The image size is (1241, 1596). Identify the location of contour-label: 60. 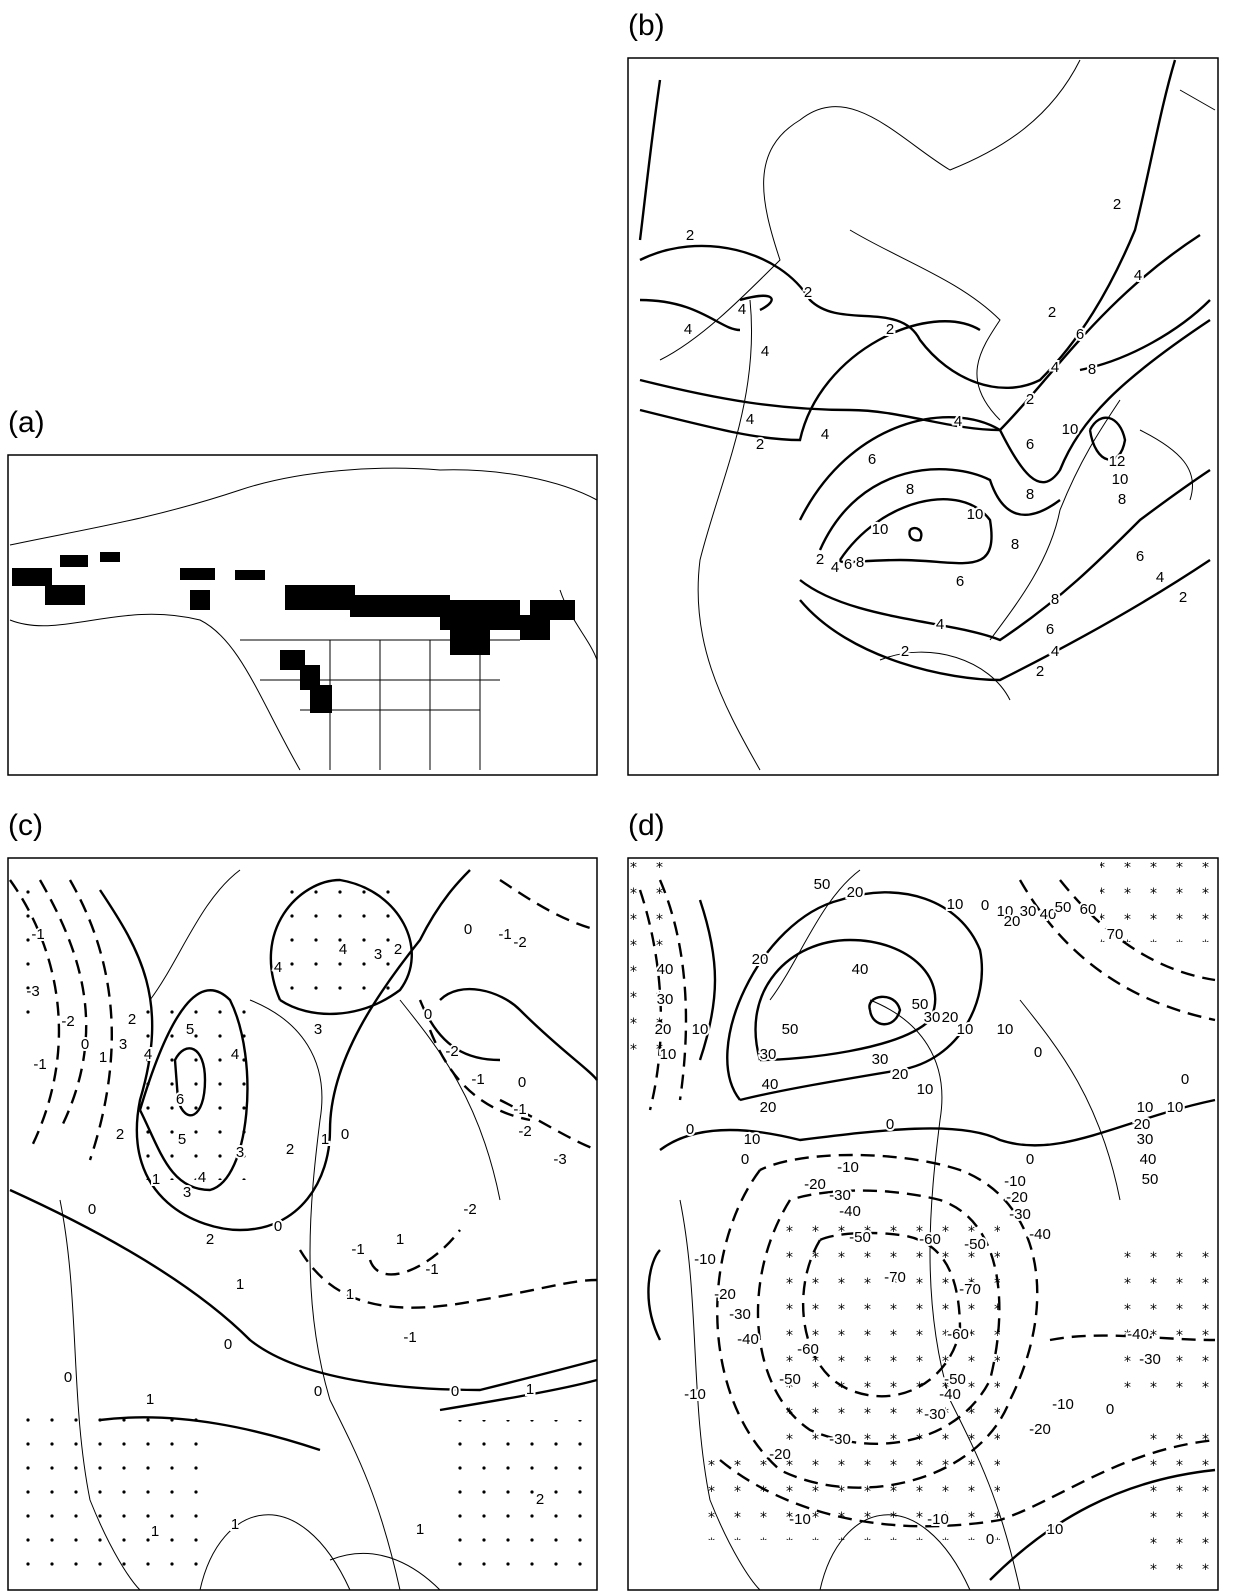
(1088, 909).